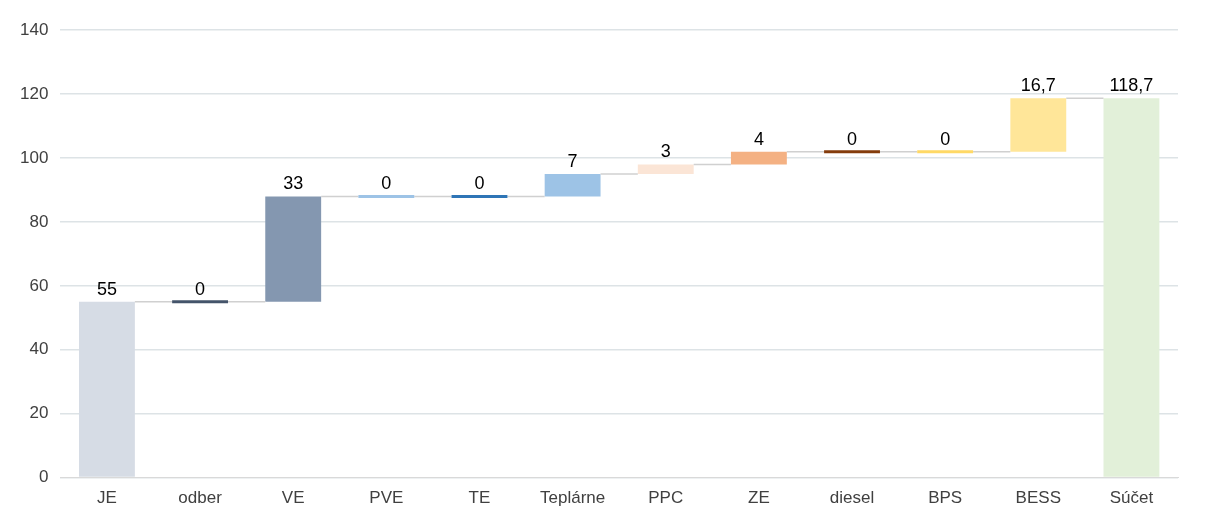  Describe the element at coordinates (39, 413) in the screenshot. I see `y-tick-label: 20` at that location.